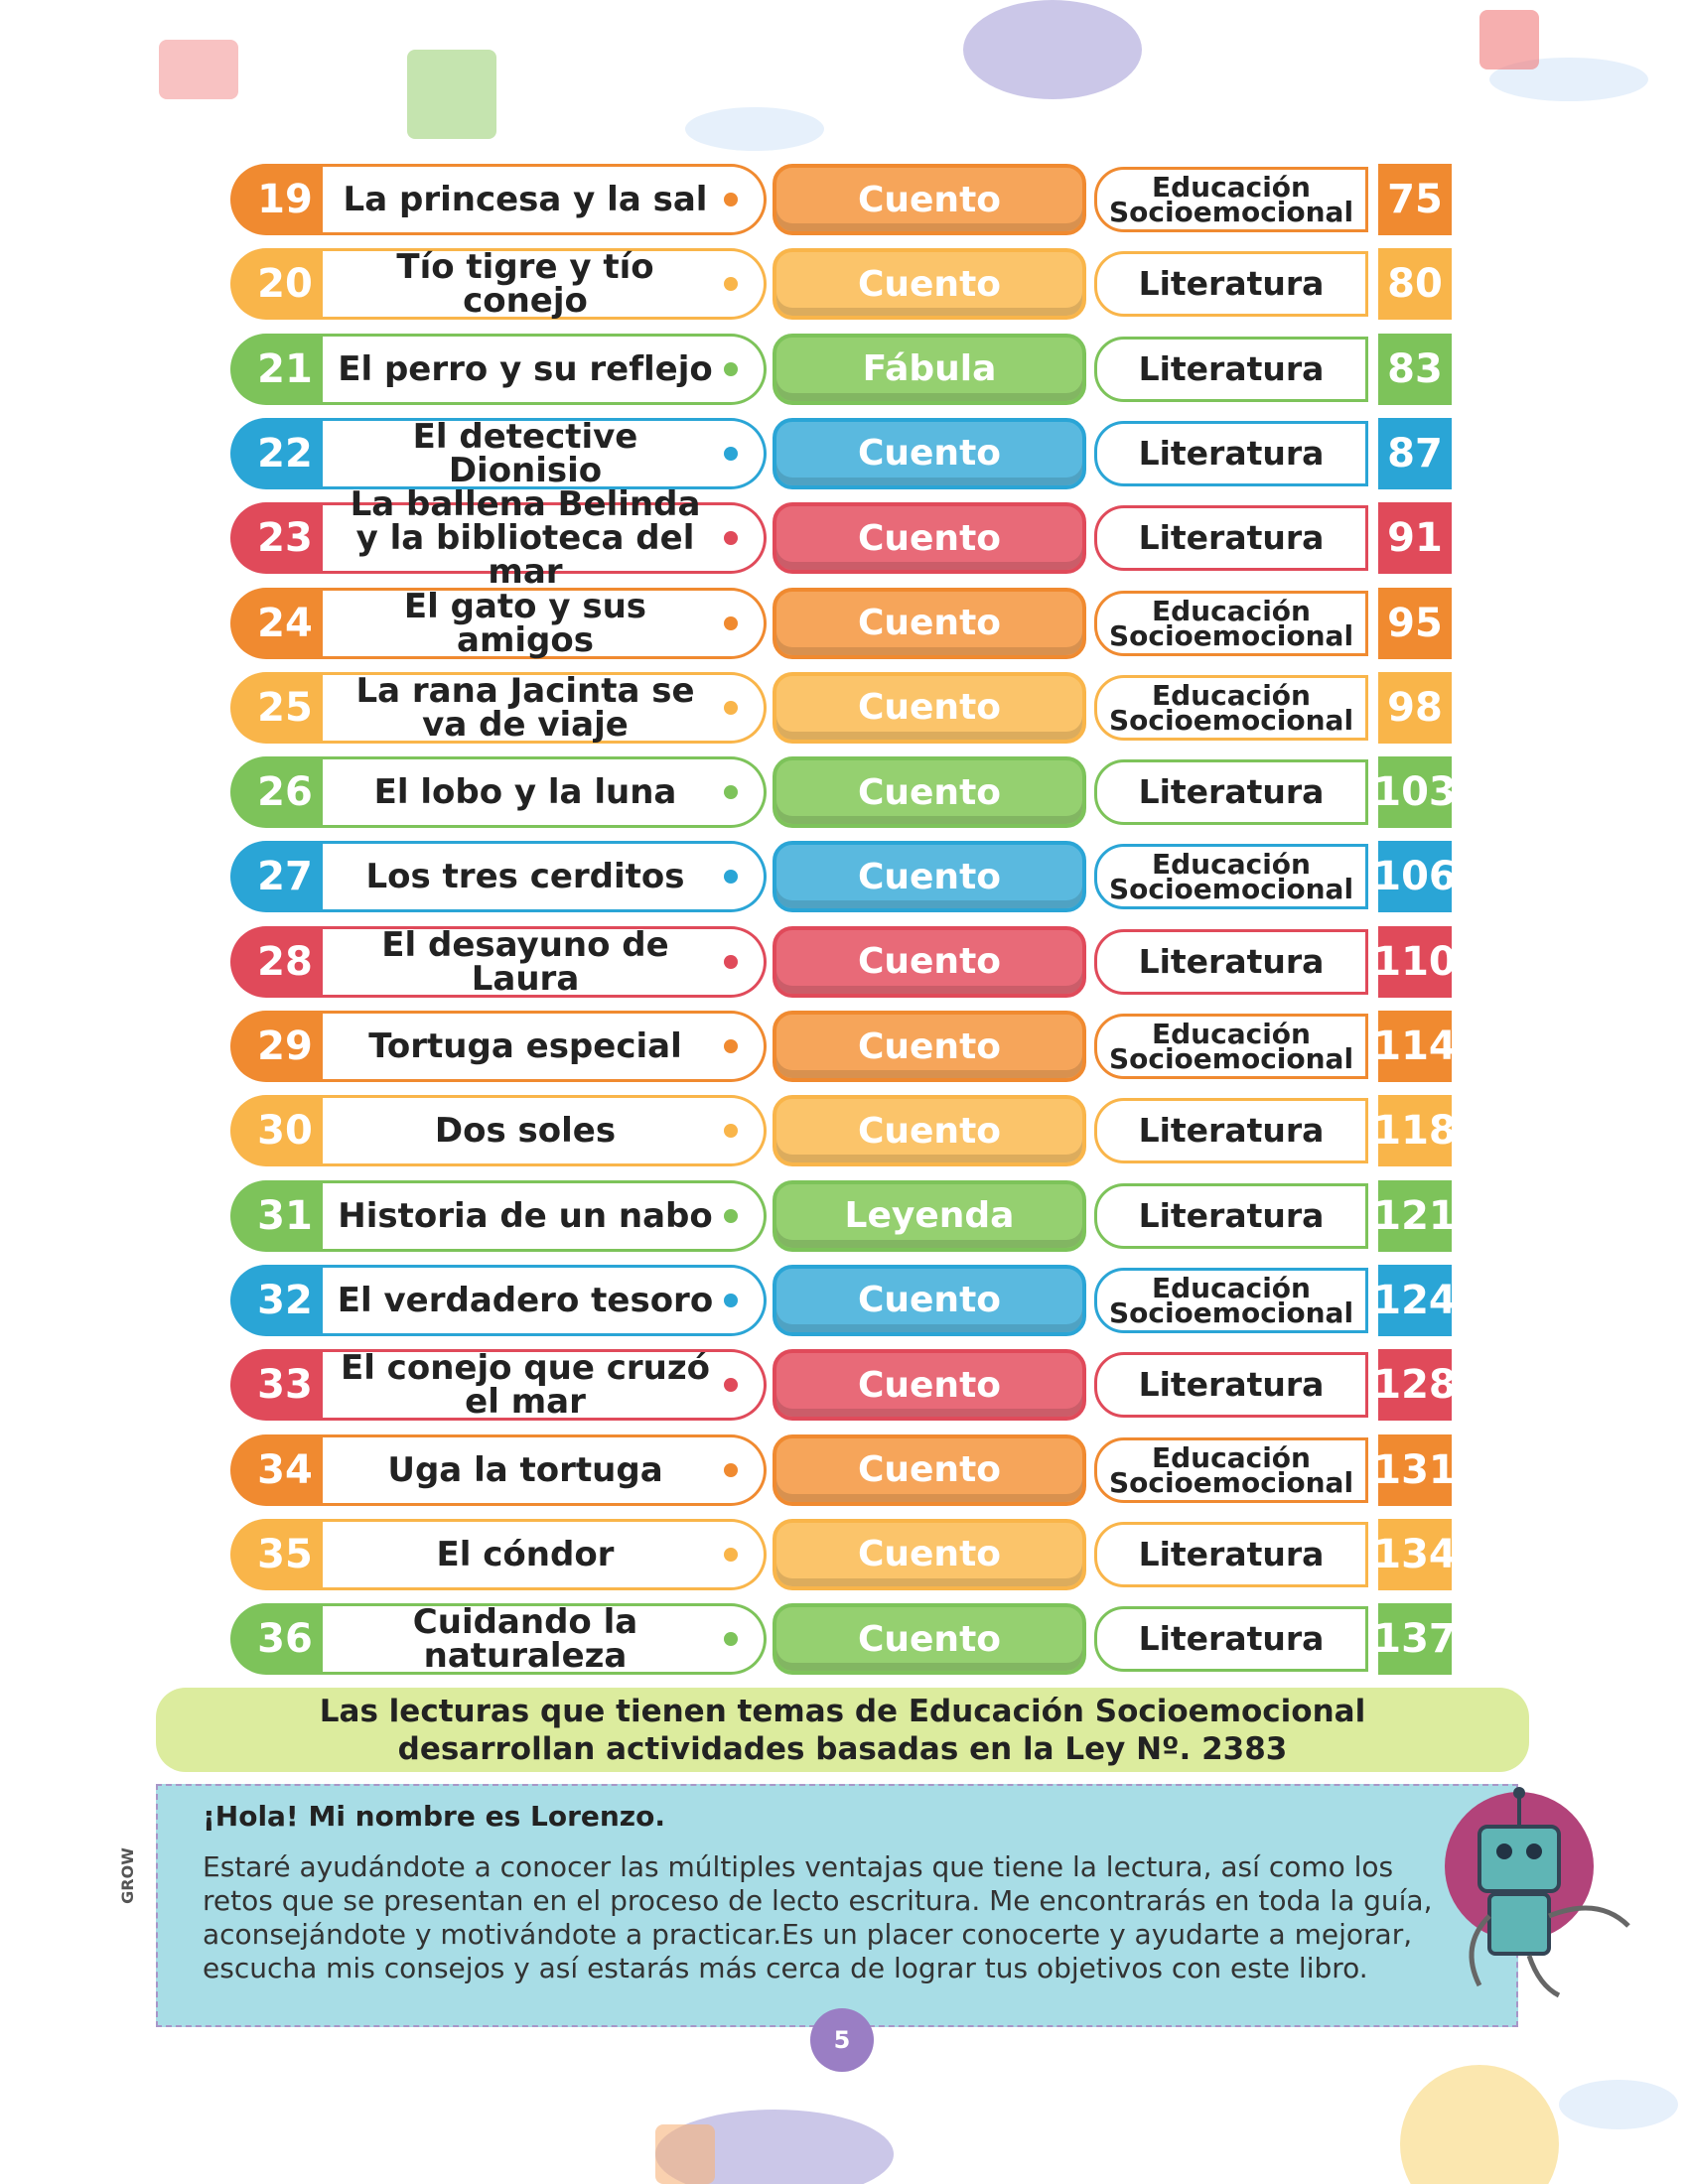 The width and height of the screenshot is (1688, 2184). Describe the element at coordinates (545, 1215) in the screenshot. I see `row-title: Historia de un nabo` at that location.